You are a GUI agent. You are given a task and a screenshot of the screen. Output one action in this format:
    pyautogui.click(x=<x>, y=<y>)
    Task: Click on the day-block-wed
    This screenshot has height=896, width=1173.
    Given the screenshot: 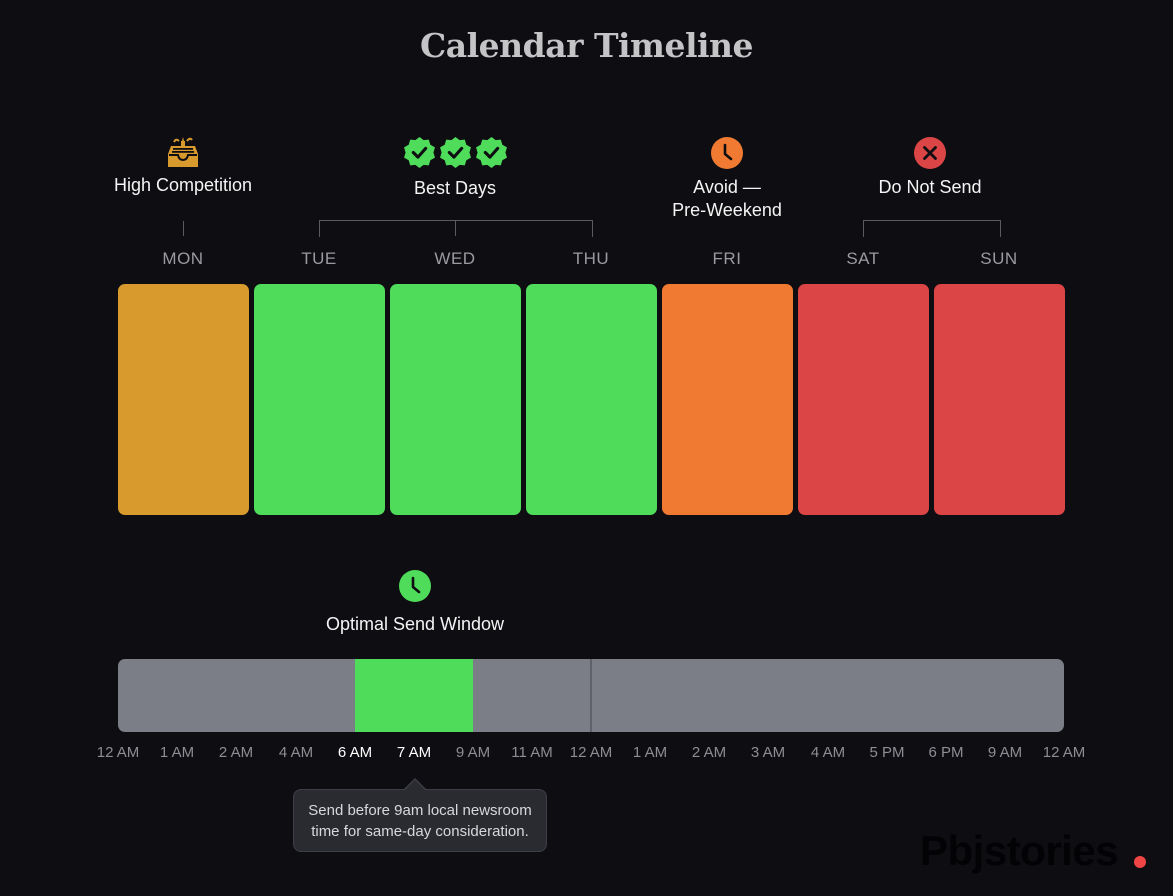 What is the action you would take?
    pyautogui.click(x=455, y=399)
    